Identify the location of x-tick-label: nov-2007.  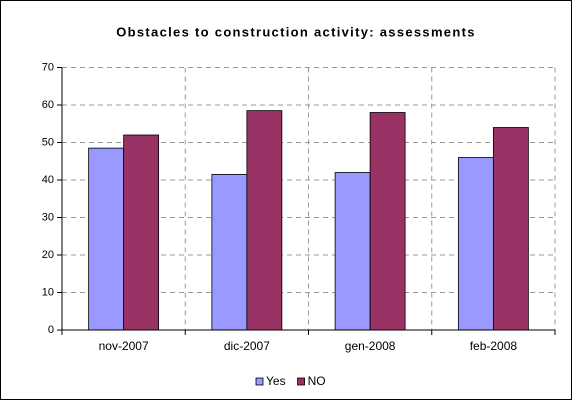
(124, 346).